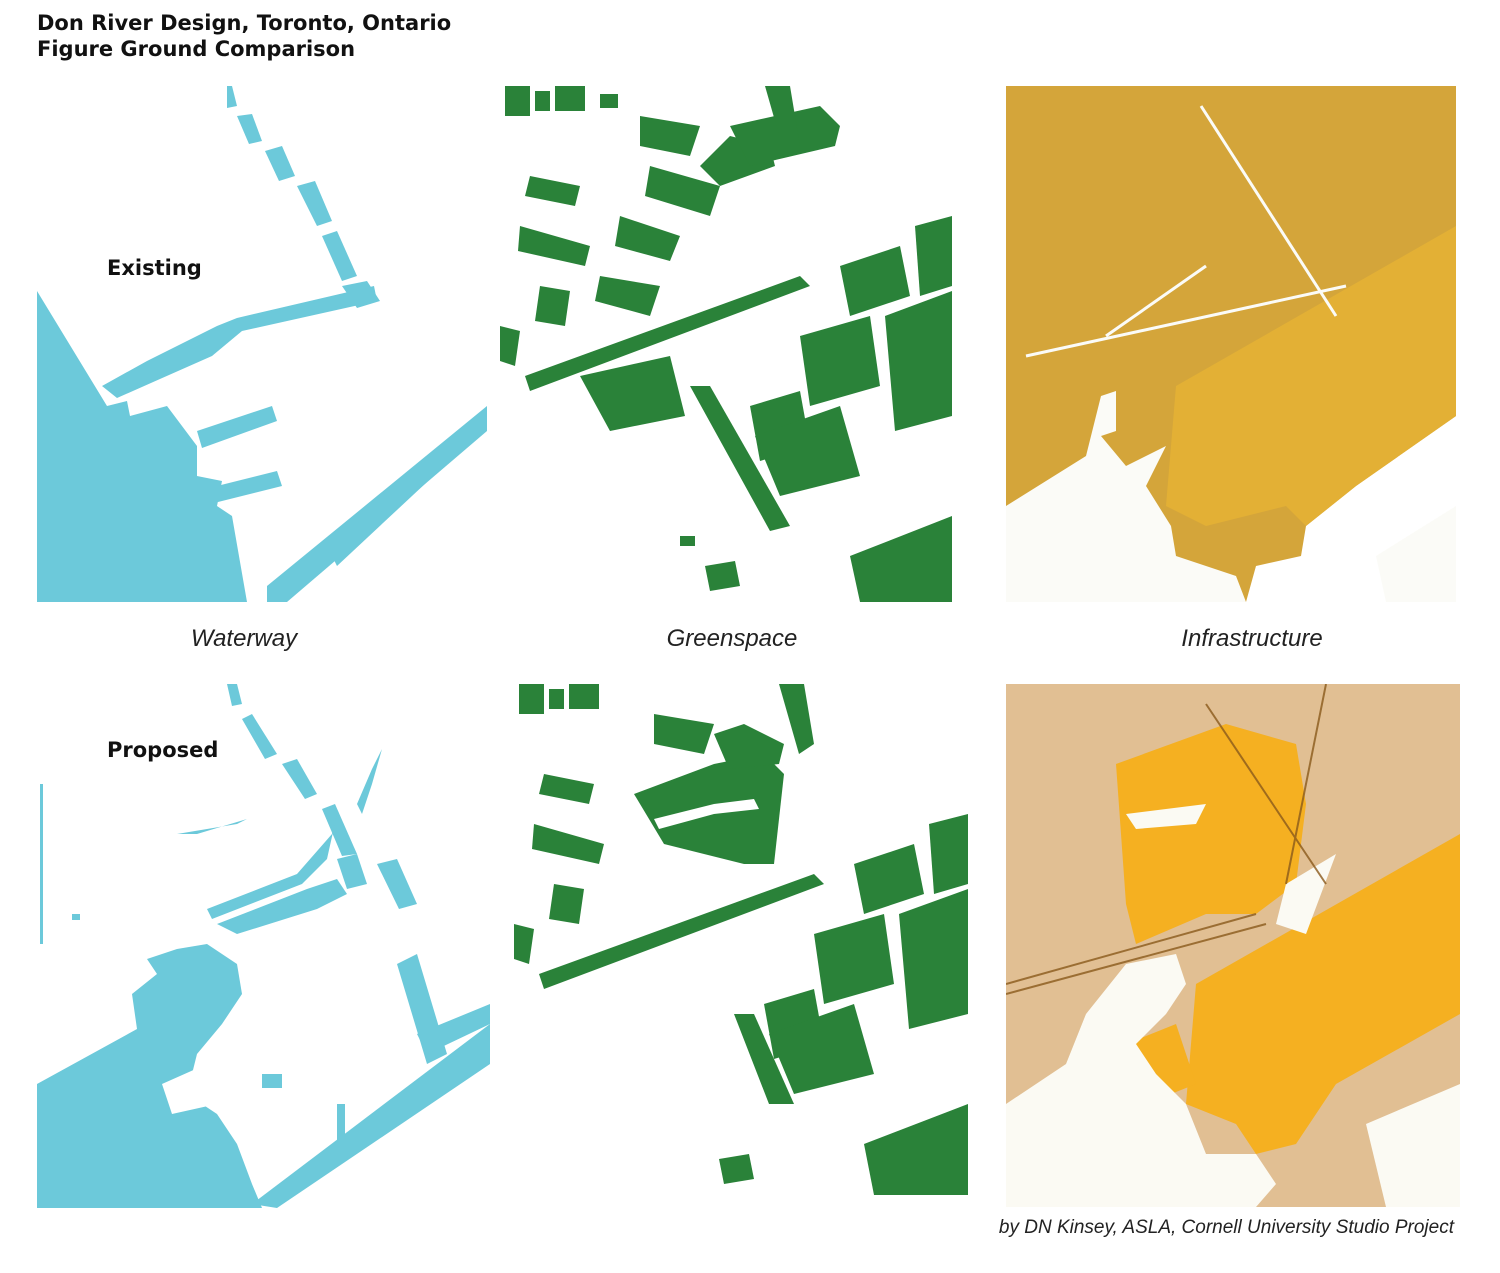 This screenshot has height=1273, width=1500. What do you see at coordinates (163, 750) in the screenshot?
I see `label-proposed: Proposed` at bounding box center [163, 750].